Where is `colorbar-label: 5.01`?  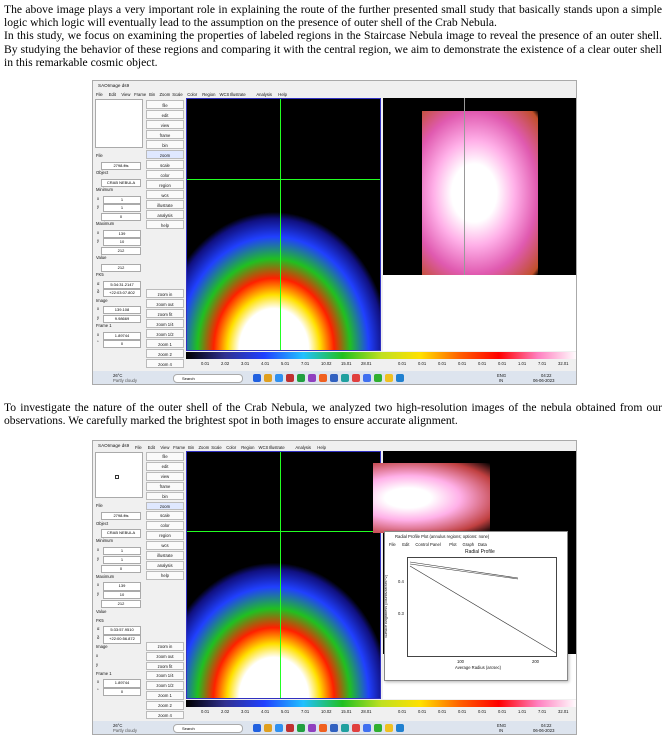 colorbar-label: 5.01 is located at coordinates (285, 711).